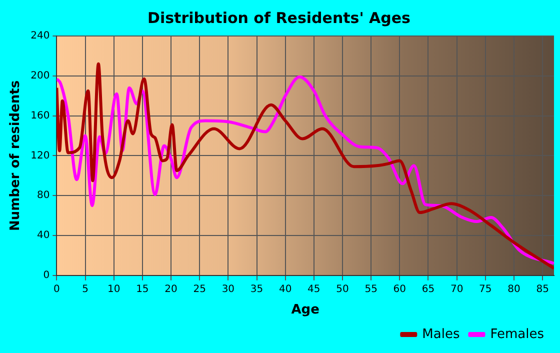 The width and height of the screenshot is (560, 353). I want to click on y-tick-label: 160, so click(40, 116).